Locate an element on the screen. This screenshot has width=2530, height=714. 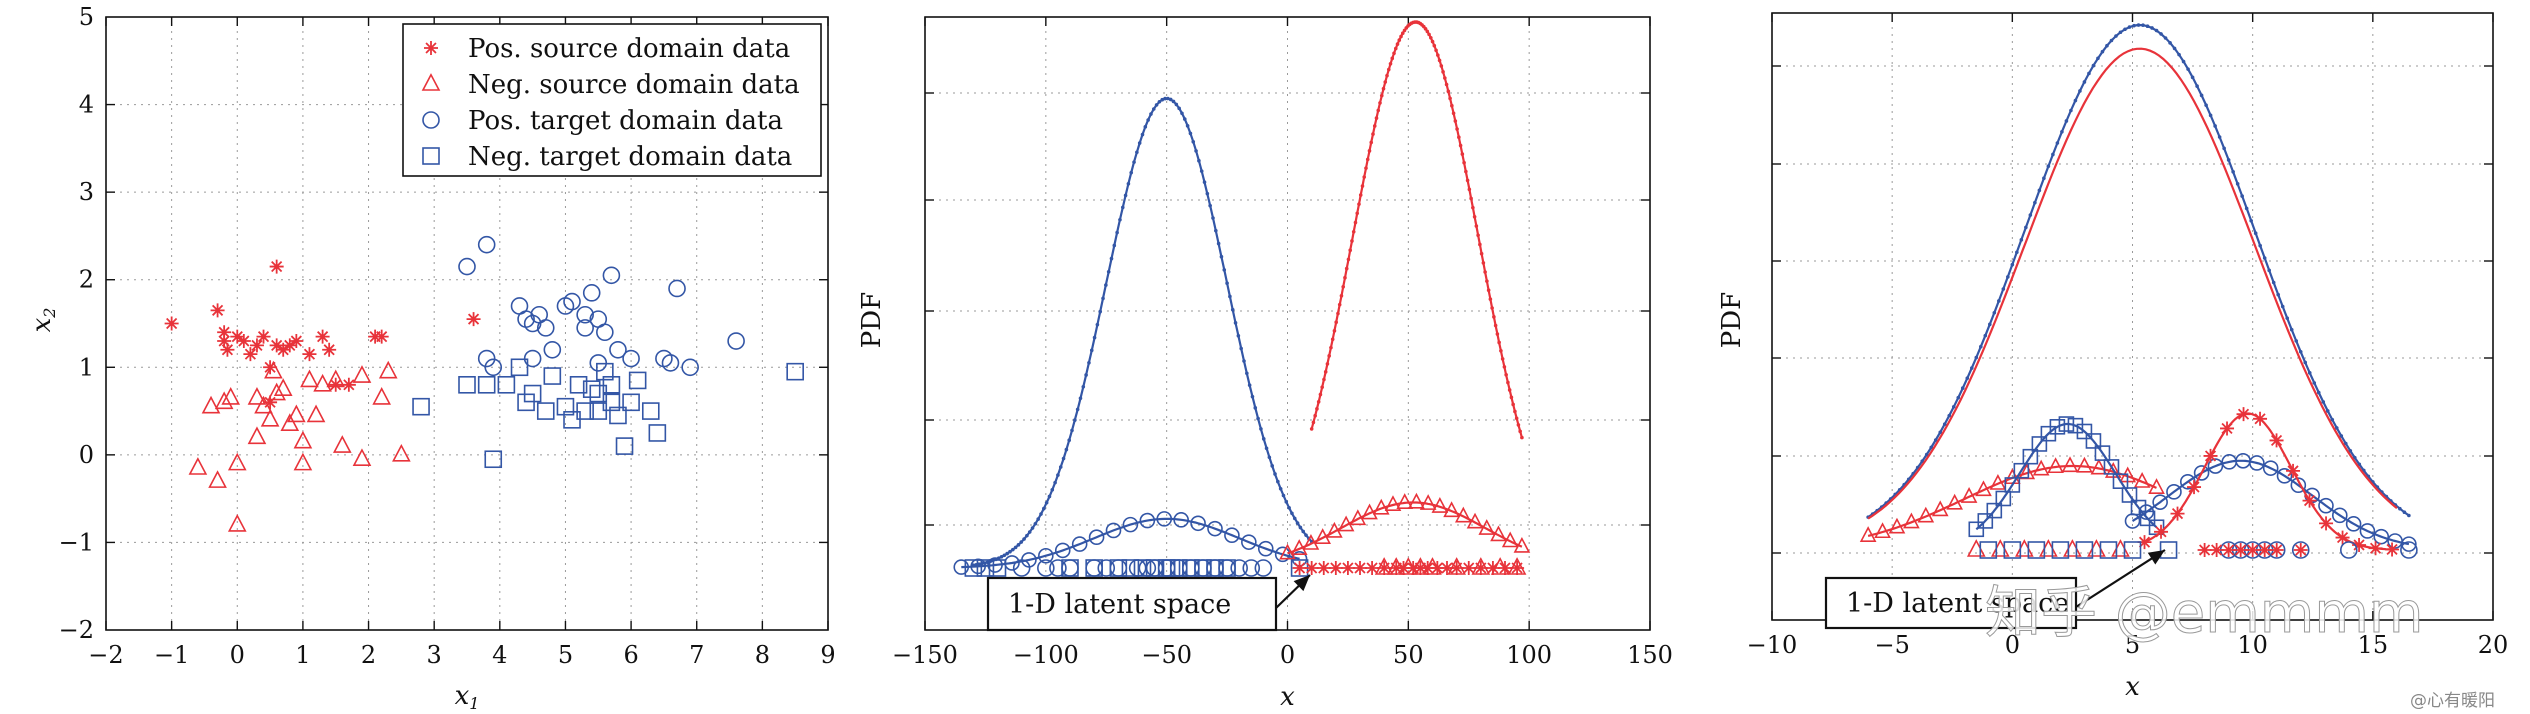
legend-marker is located at coordinates (431, 48).